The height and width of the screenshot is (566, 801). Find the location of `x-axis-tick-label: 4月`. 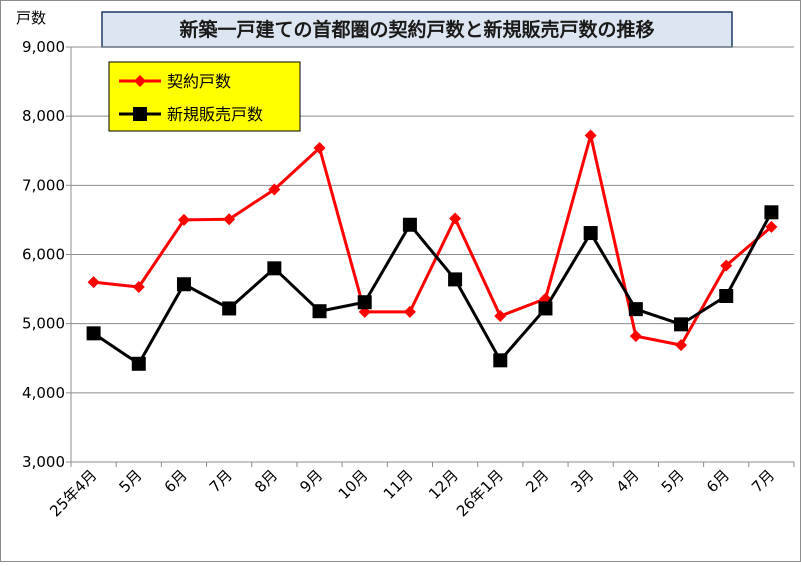

x-axis-tick-label: 4月 is located at coordinates (628, 481).